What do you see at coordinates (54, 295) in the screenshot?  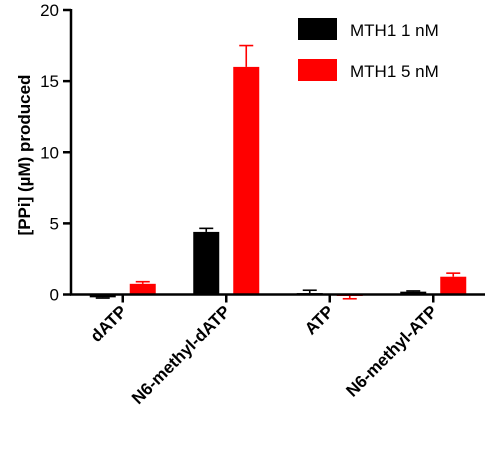 I see `y-tick-label: 0` at bounding box center [54, 295].